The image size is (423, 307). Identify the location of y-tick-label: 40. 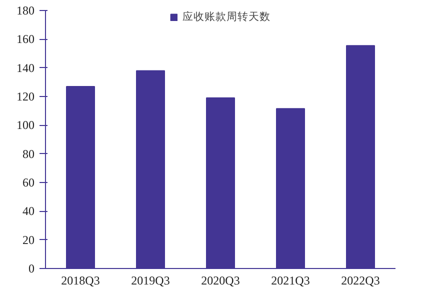
(28, 211).